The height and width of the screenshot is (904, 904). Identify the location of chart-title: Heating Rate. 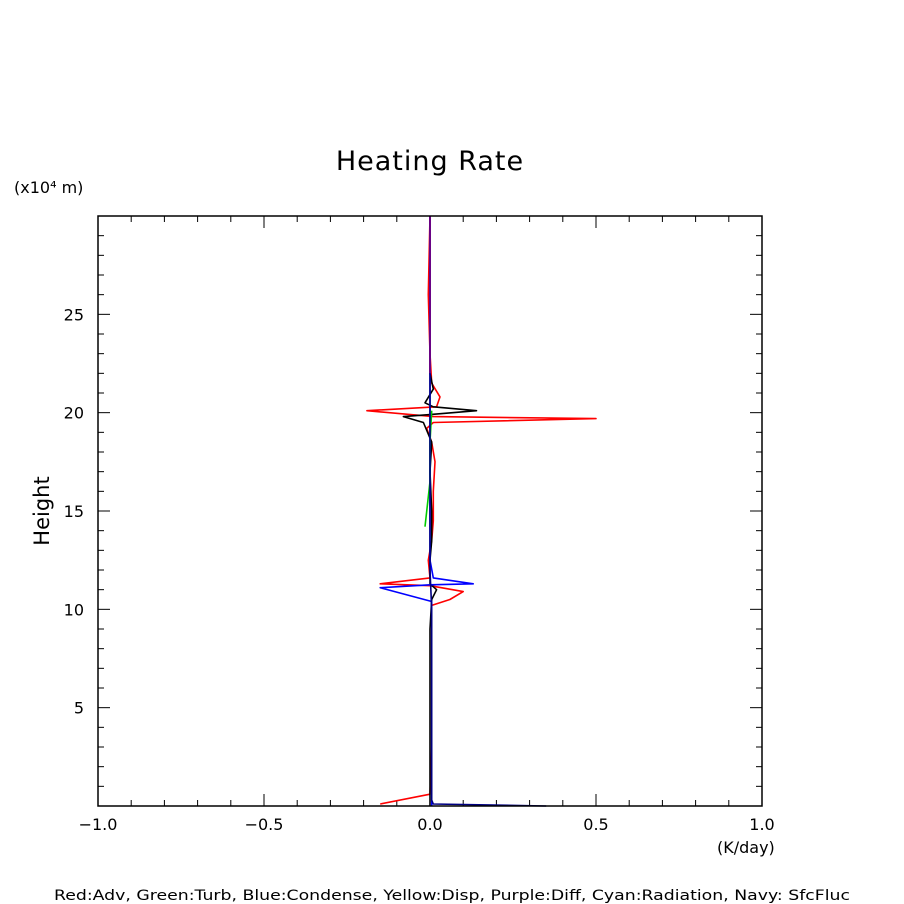
(430, 161).